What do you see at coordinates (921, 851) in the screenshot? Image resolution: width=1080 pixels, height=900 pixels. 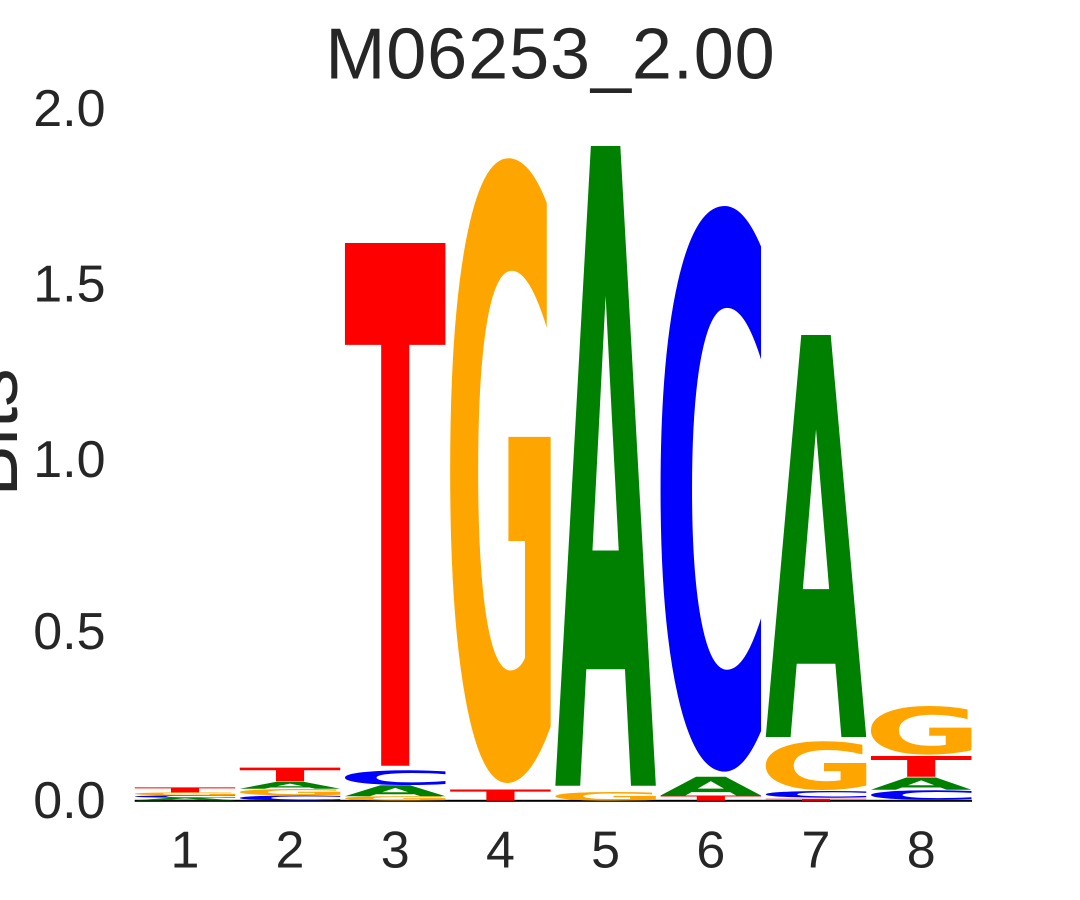 I see `svg-text: 8` at bounding box center [921, 851].